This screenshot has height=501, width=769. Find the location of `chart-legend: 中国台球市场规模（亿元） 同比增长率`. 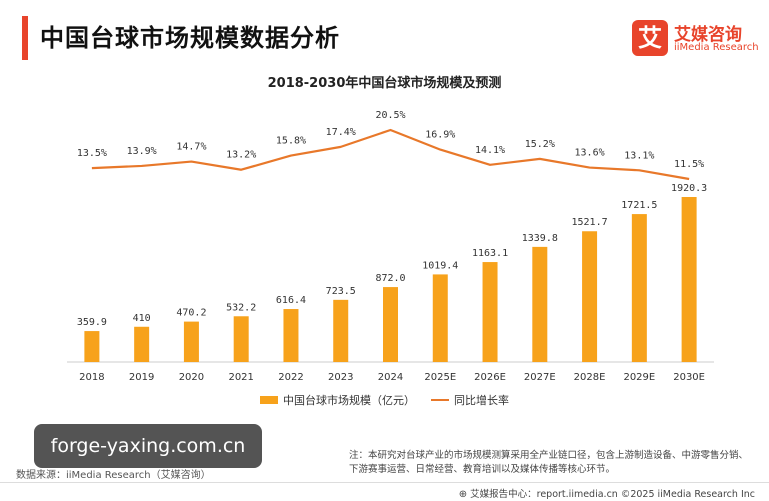

chart-legend: 中国台球市场规模（亿元） 同比增长率 is located at coordinates (384, 400).